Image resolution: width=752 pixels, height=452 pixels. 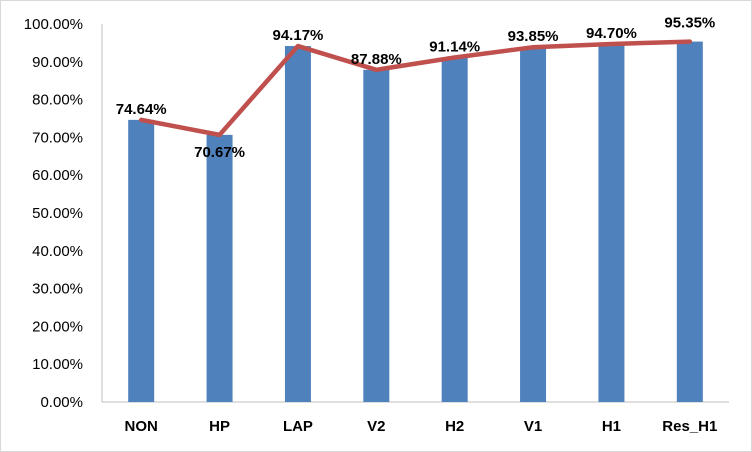 I want to click on y-tick-label: 100.00%, so click(x=53, y=24).